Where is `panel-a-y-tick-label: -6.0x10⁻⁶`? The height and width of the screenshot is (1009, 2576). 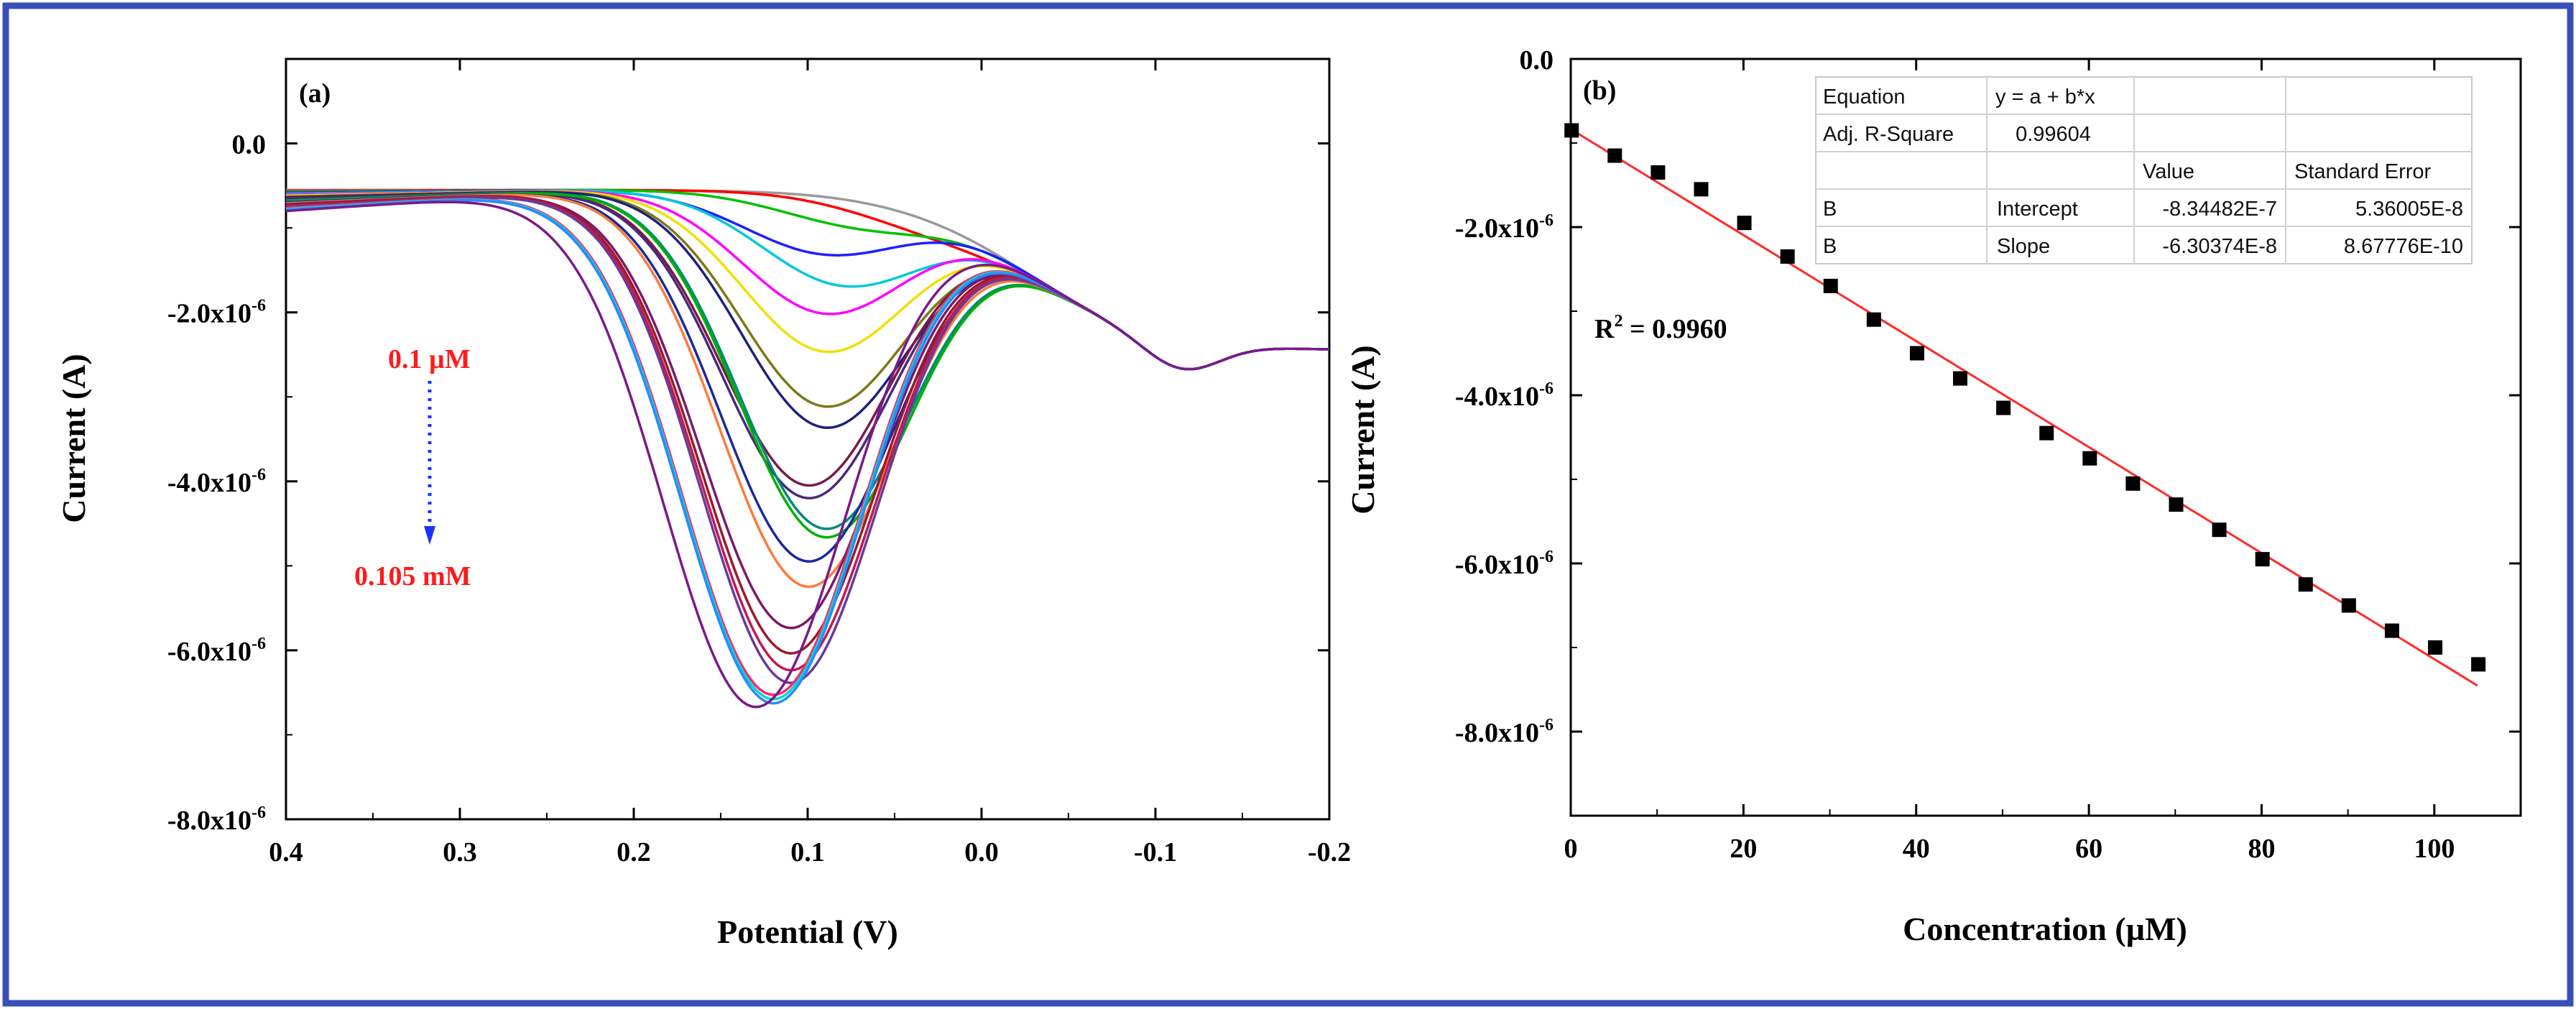
panel-a-y-tick-label: -6.0x10⁻⁶ is located at coordinates (217, 651).